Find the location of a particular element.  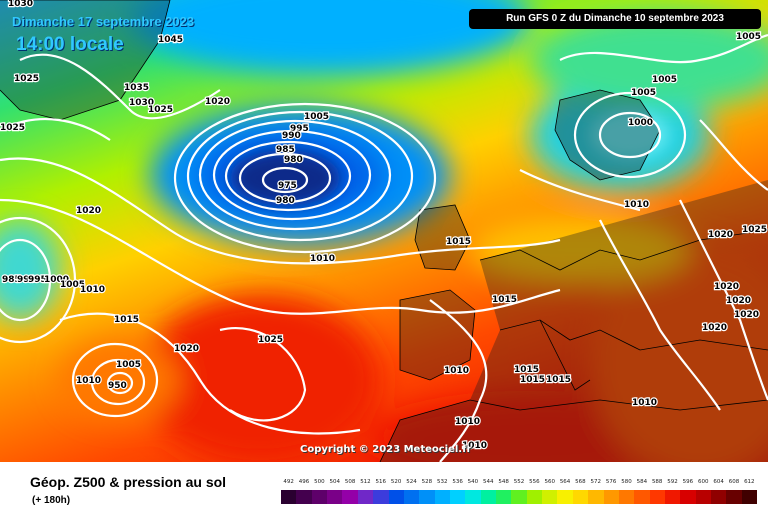

scale-label: 604 is located at coordinates (718, 482).